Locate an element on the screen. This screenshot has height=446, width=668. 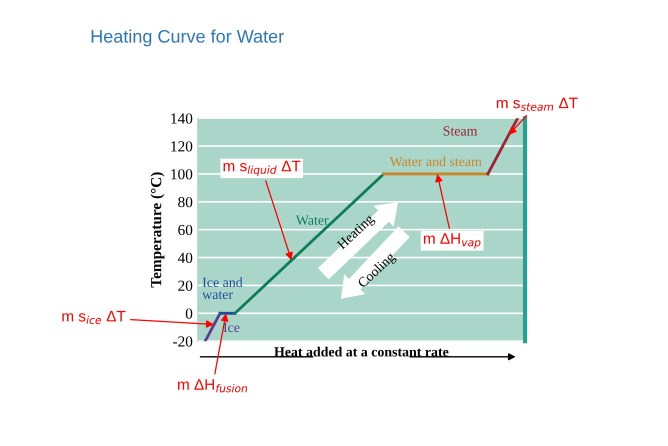
y-tick-label: 140 is located at coordinates (181, 118).